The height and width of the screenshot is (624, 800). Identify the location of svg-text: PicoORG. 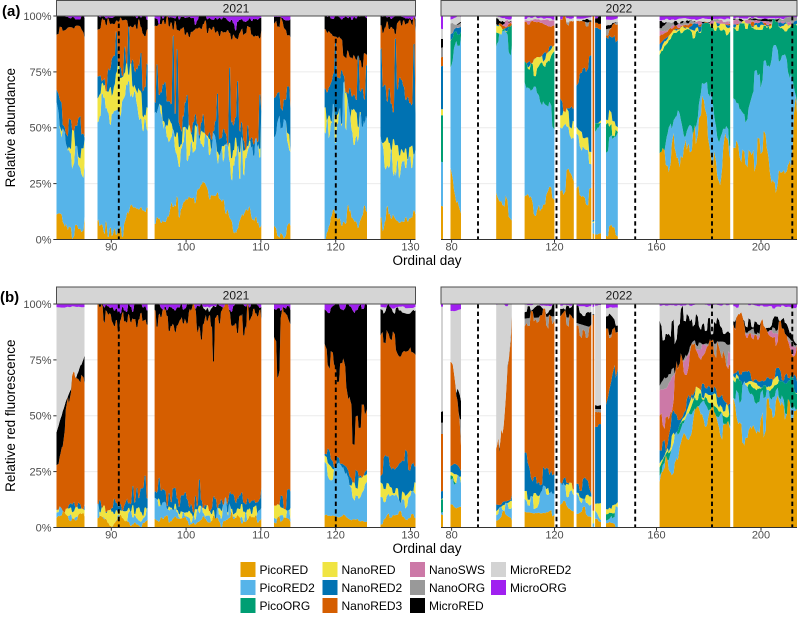
(285, 606).